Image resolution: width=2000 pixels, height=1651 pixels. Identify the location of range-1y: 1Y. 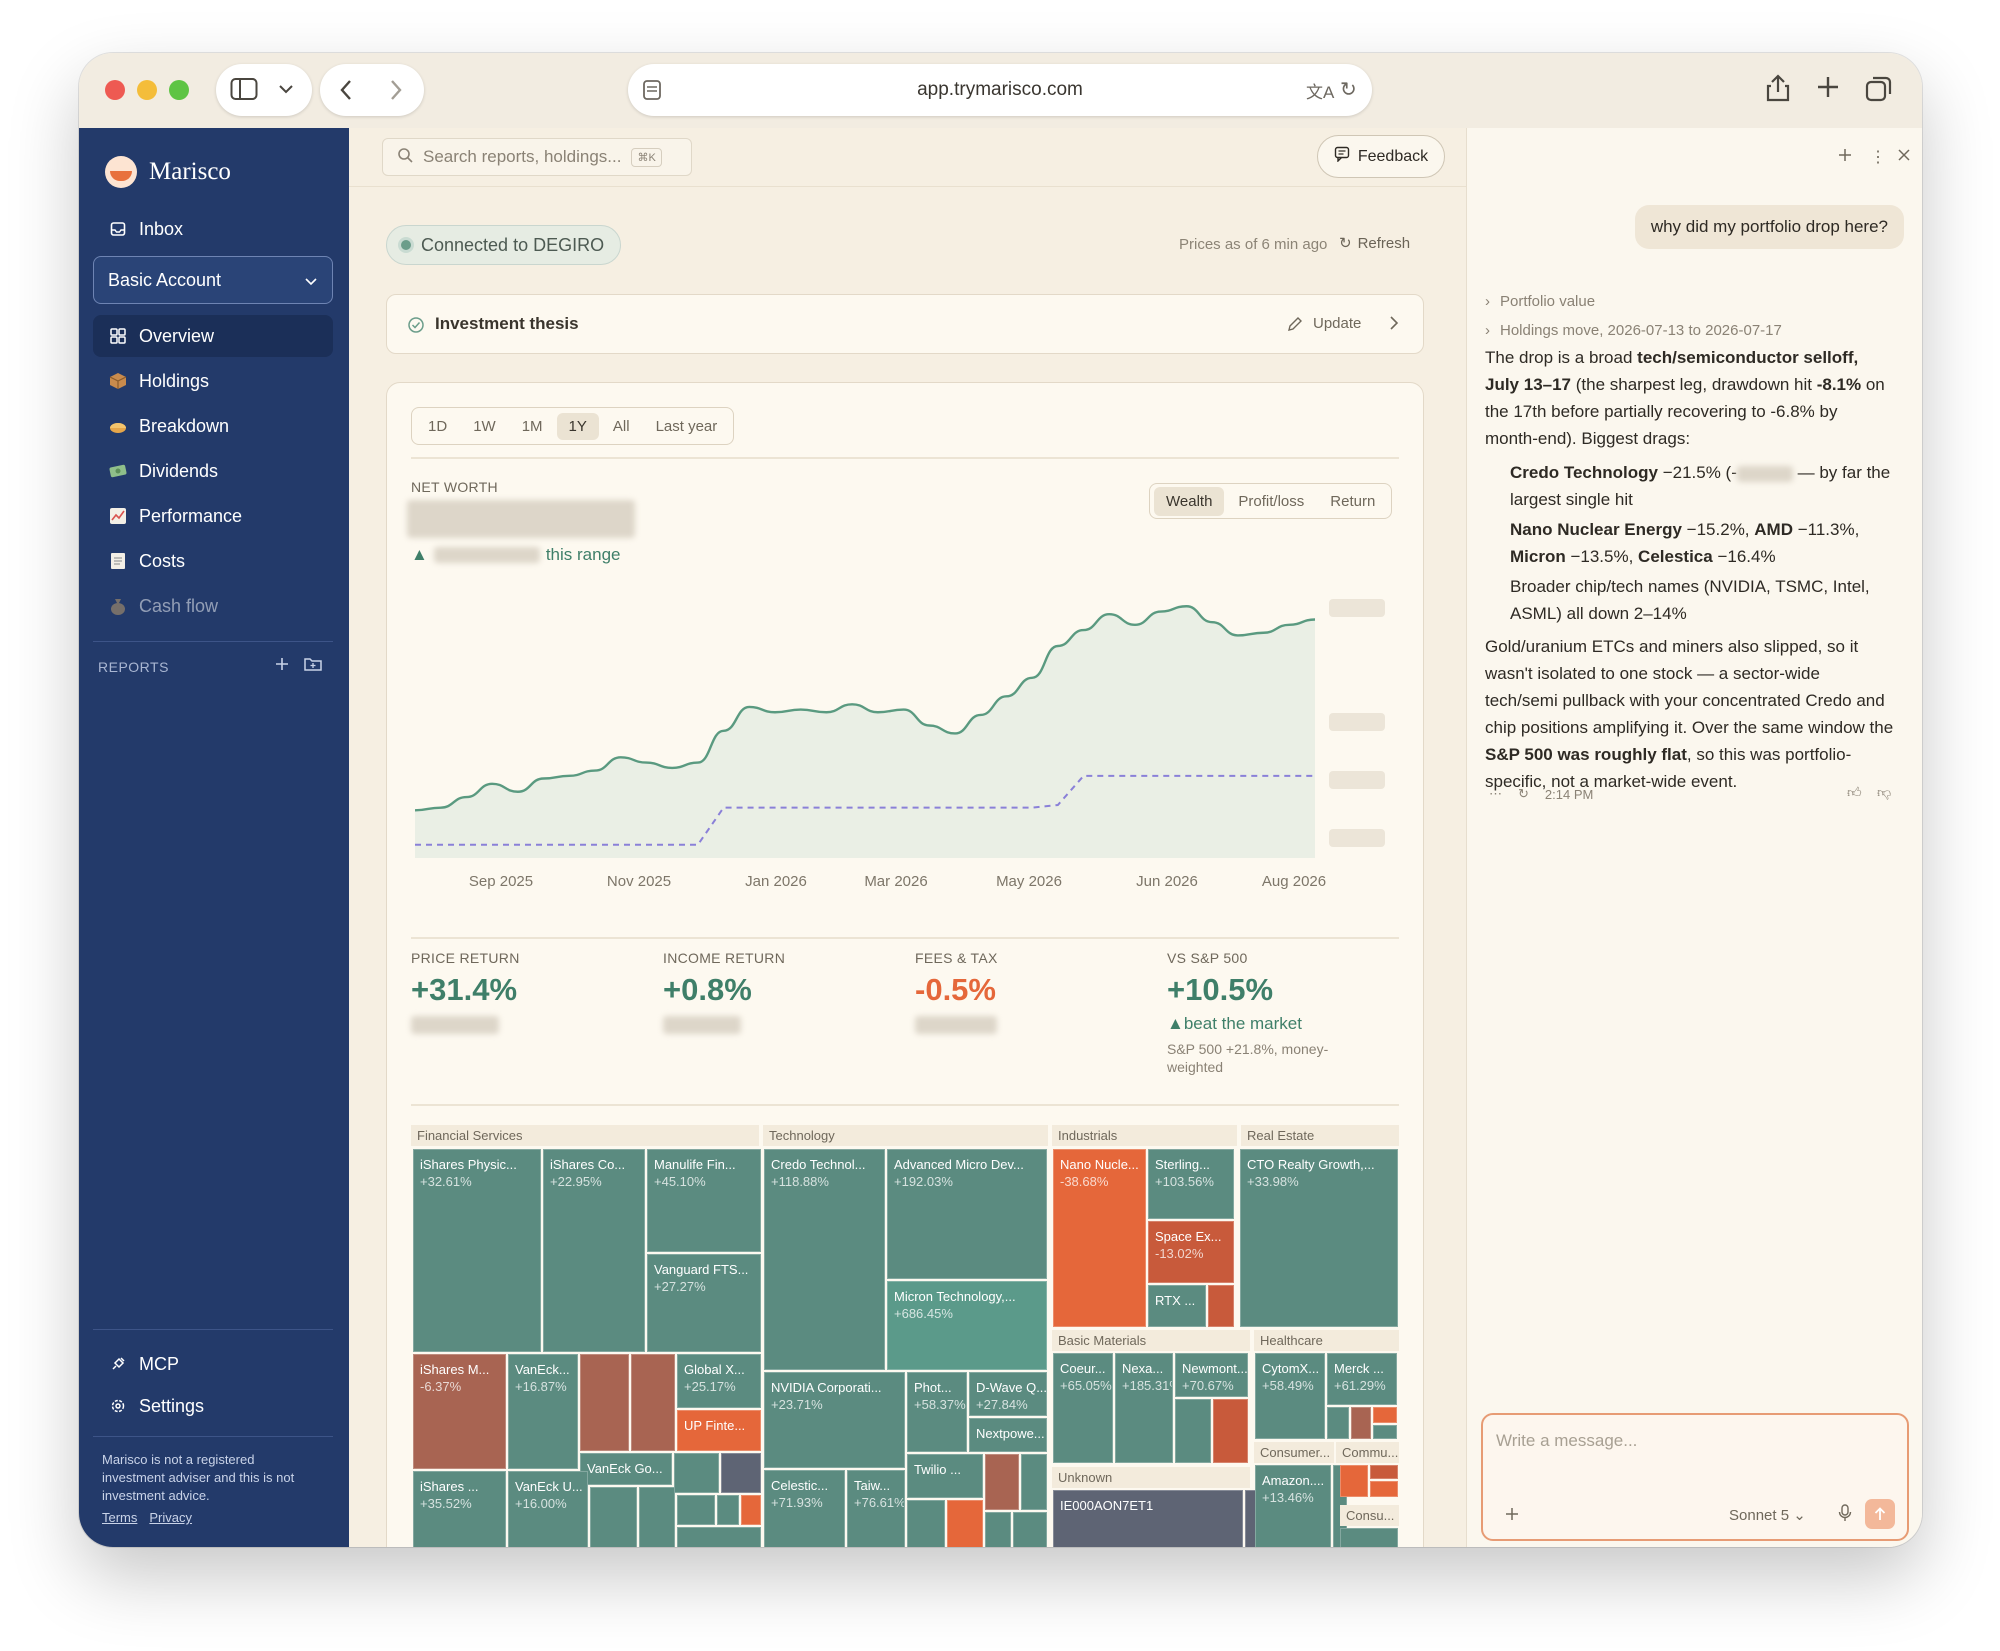
(577, 426).